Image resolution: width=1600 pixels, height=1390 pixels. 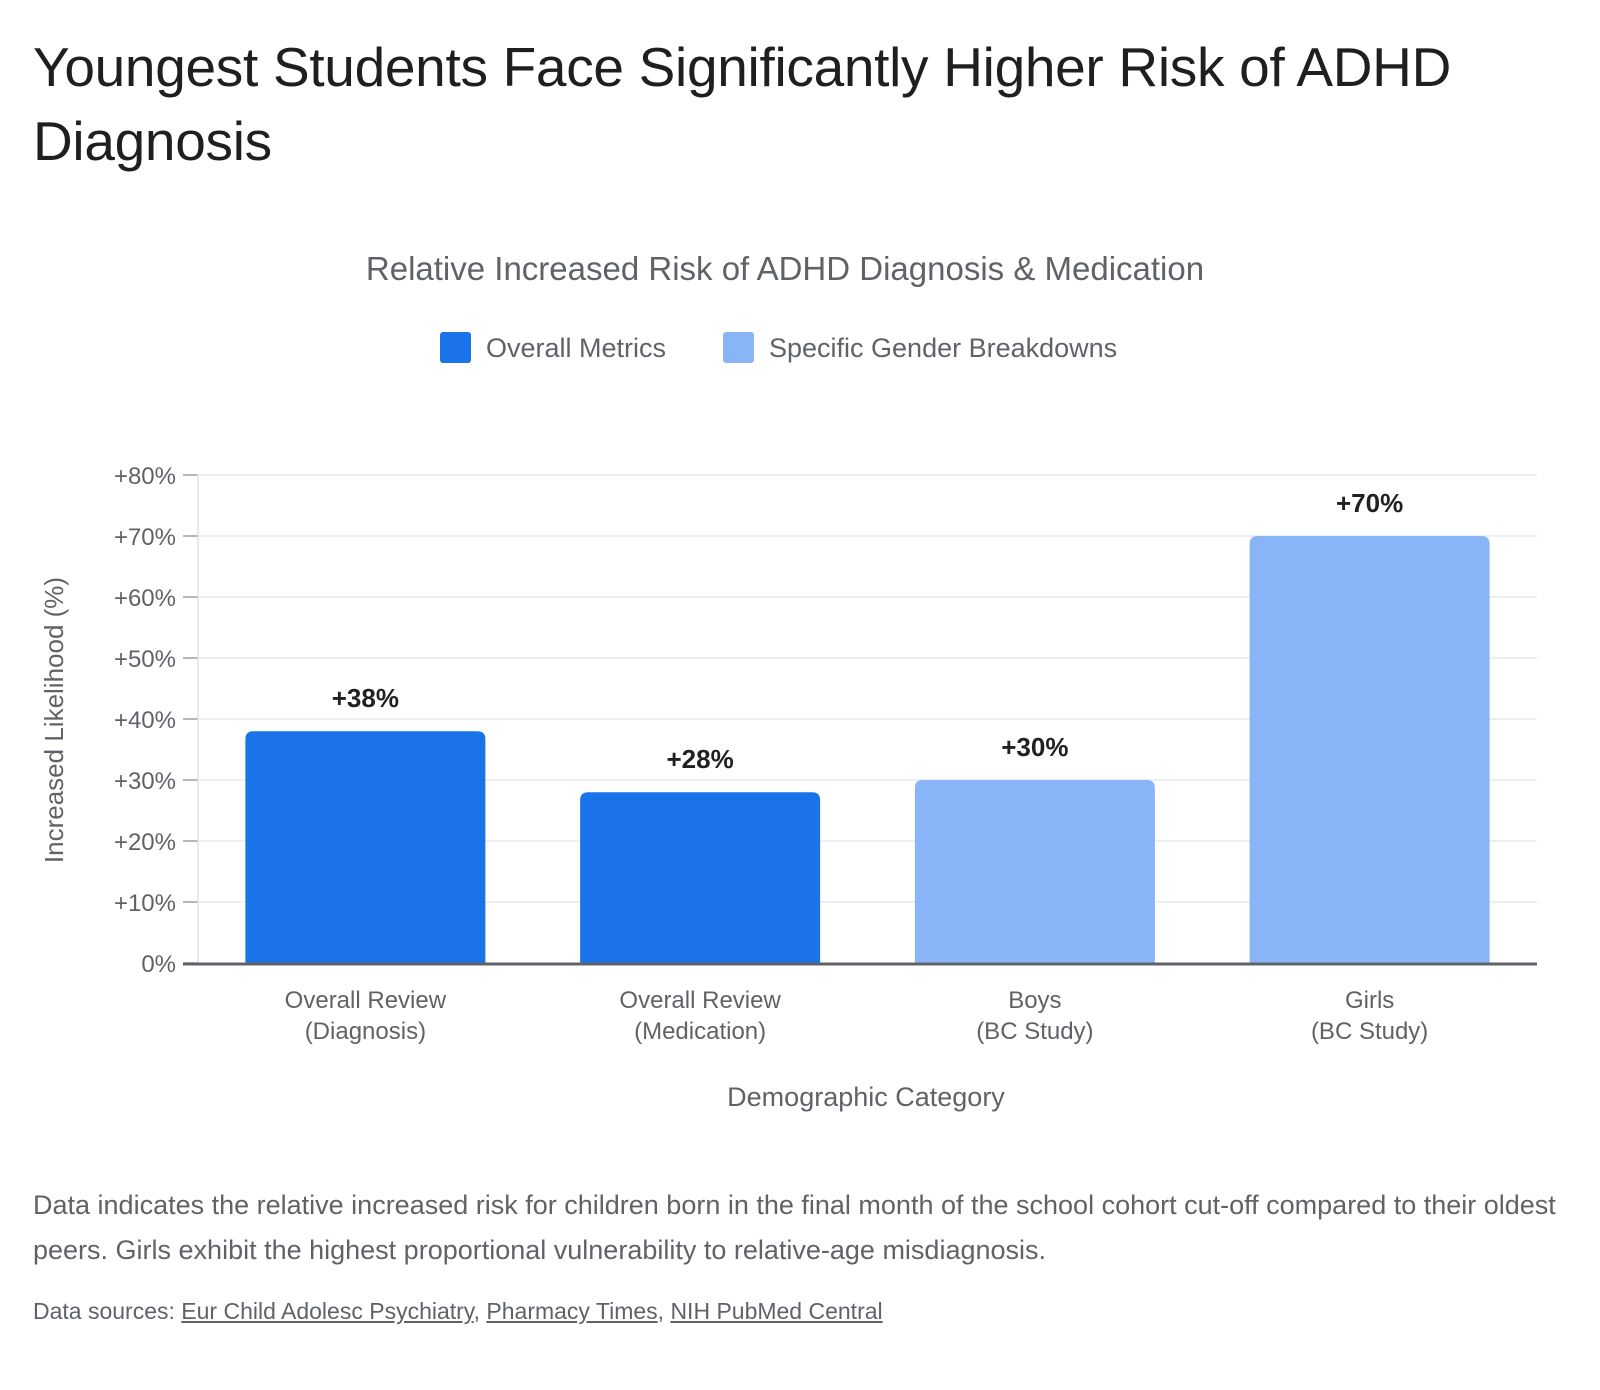 I want to click on y-tick-label: +10%, so click(x=145, y=903).